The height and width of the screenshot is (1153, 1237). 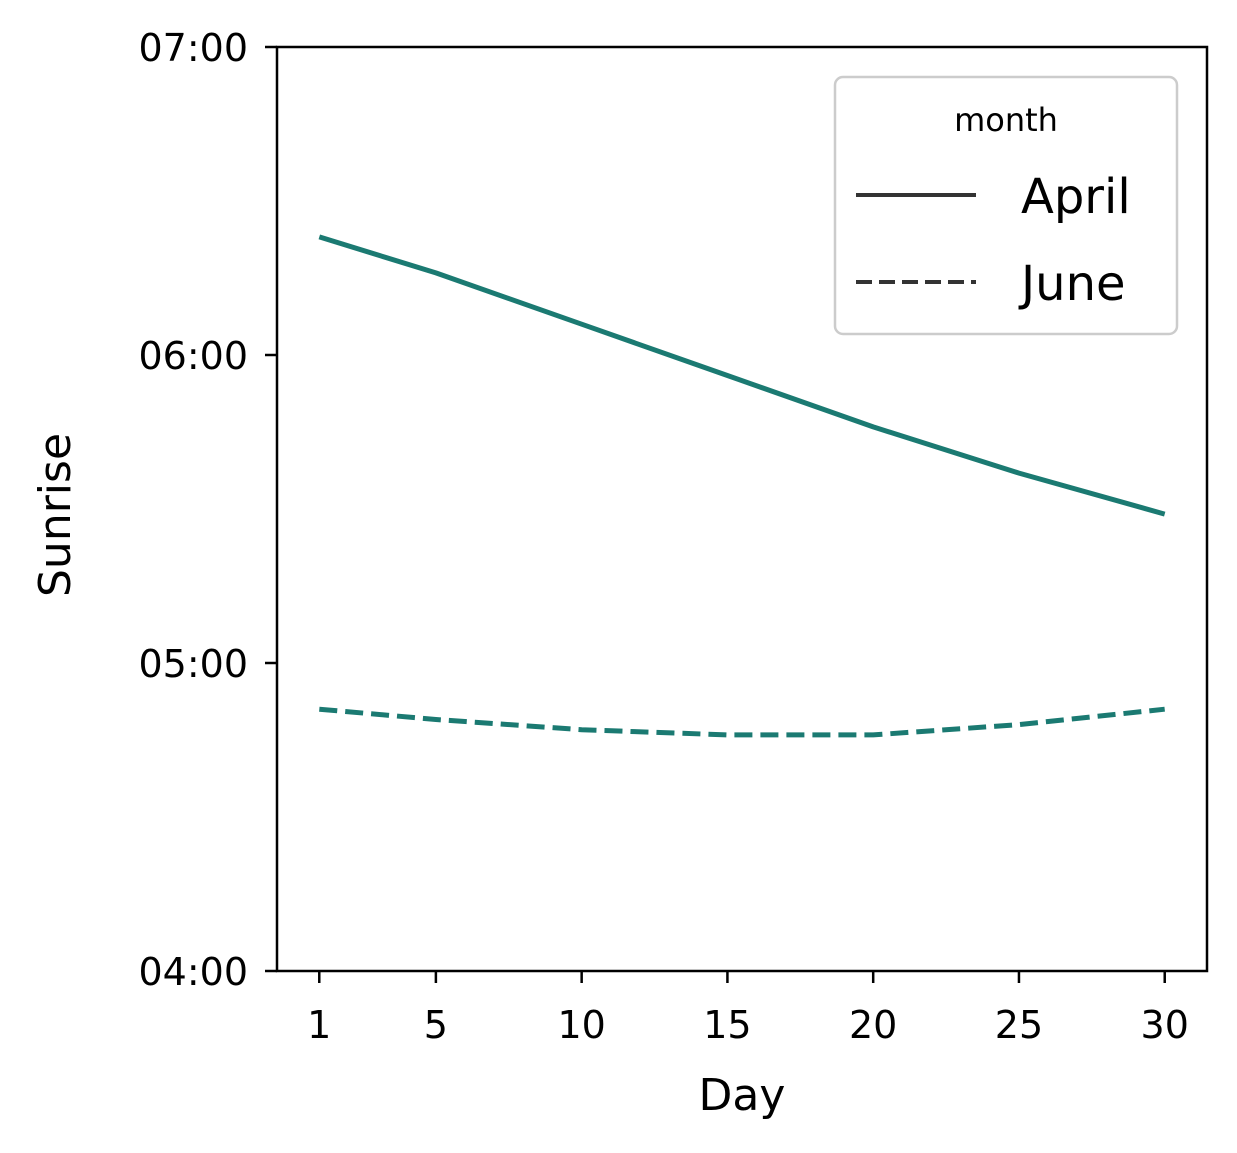 I want to click on legend-label-april: April, so click(x=1076, y=197).